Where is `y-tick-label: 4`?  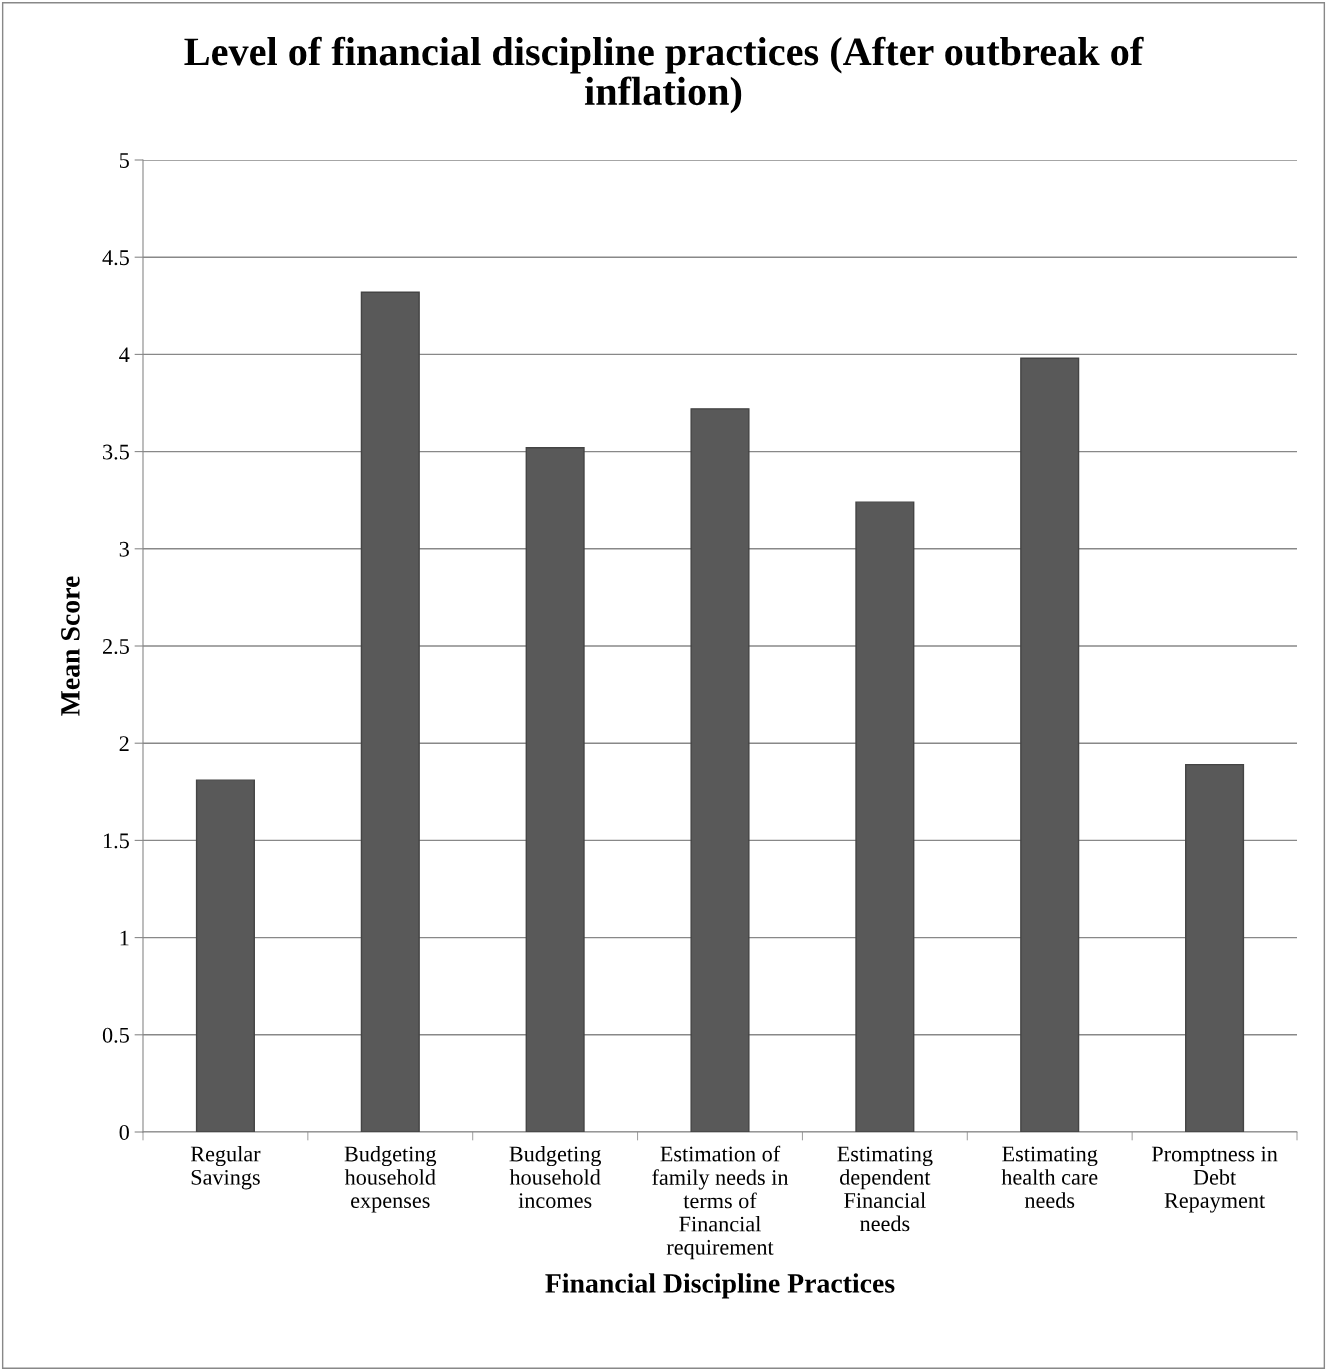 y-tick-label: 4 is located at coordinates (124, 355).